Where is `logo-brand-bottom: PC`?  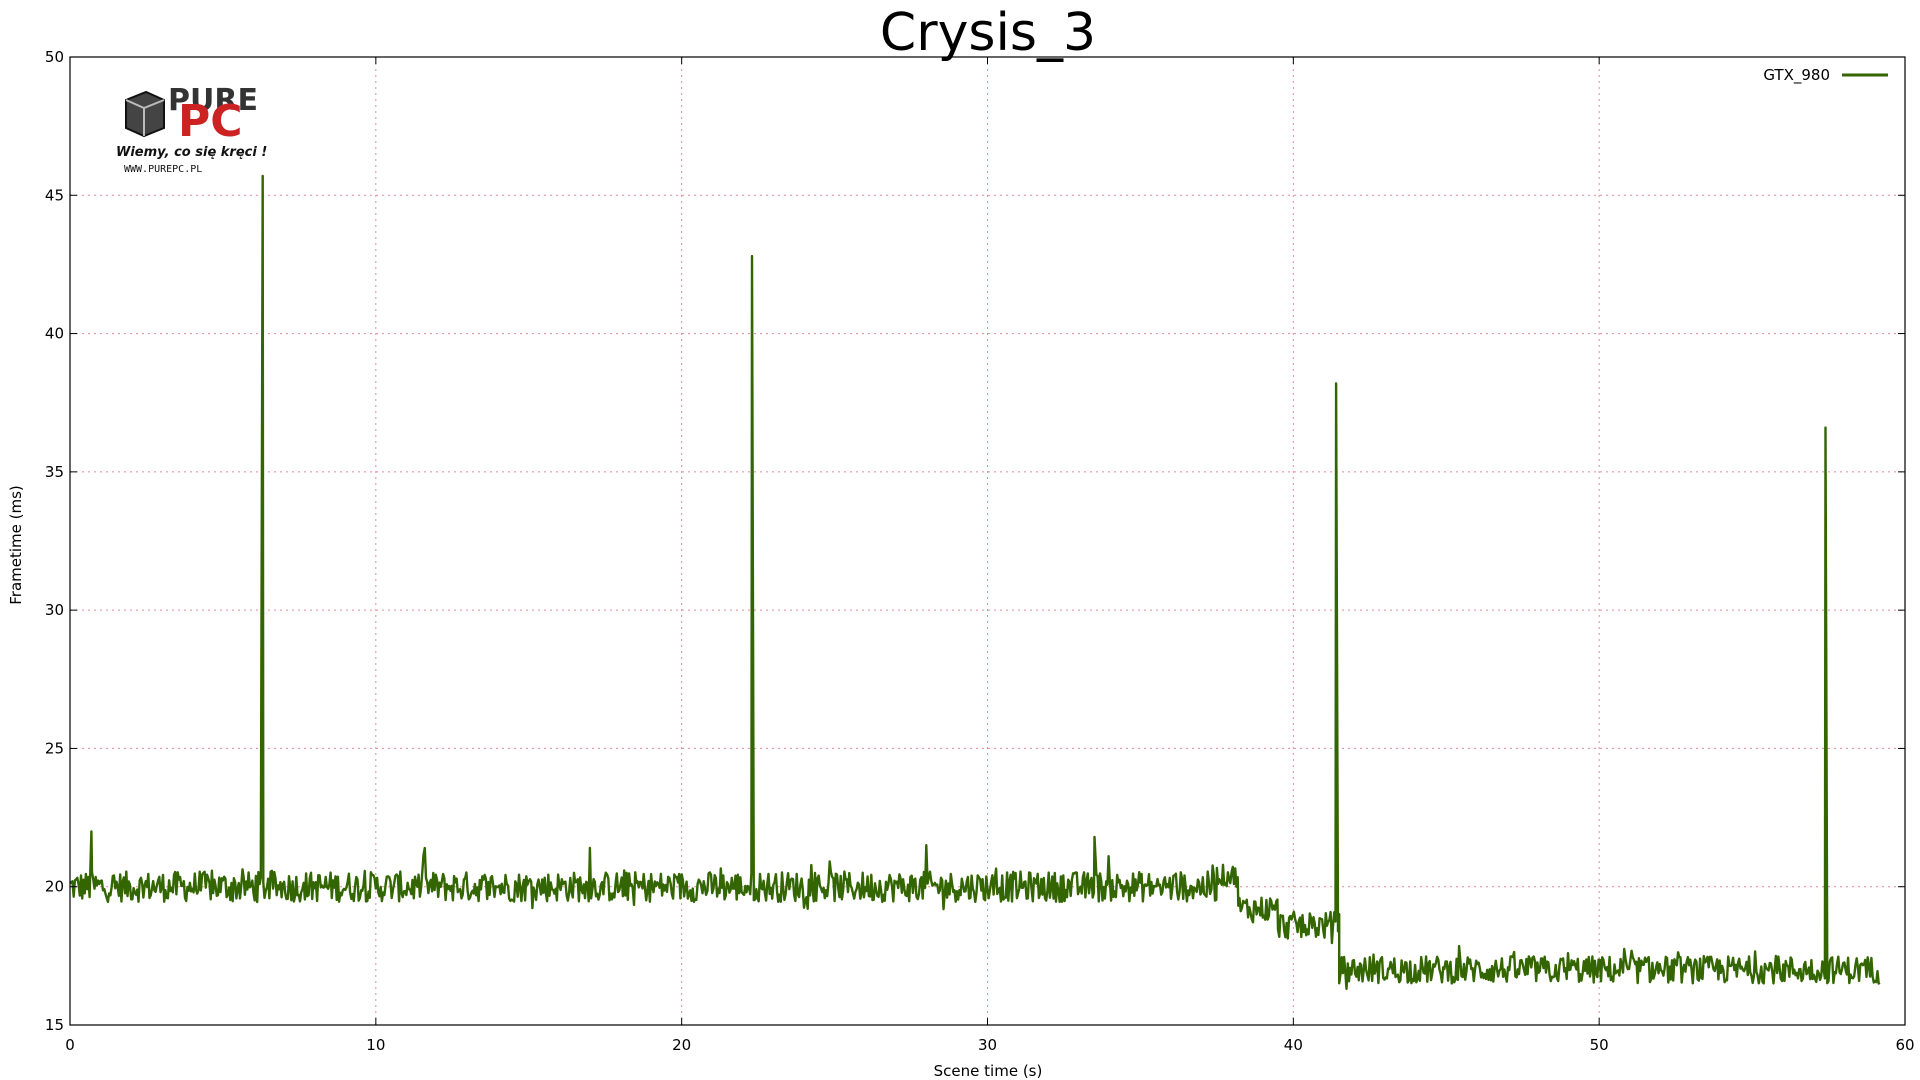
logo-brand-bottom: PC is located at coordinates (210, 121).